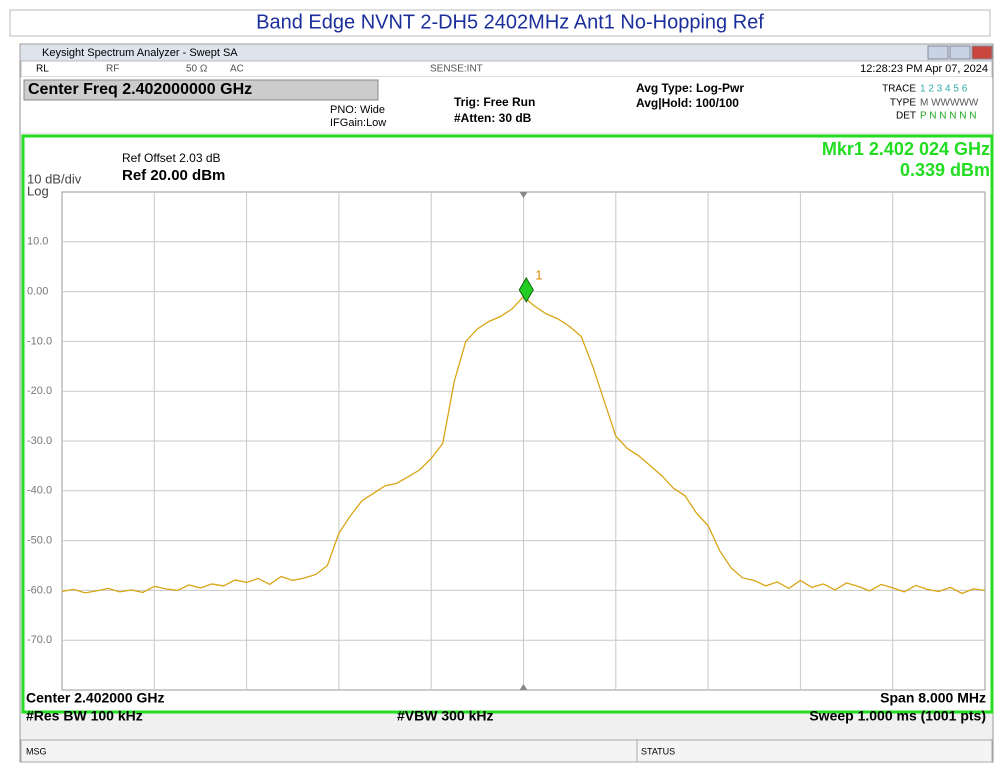 Image resolution: width=1001 pixels, height=769 pixels. I want to click on rf: RF, so click(112, 69).